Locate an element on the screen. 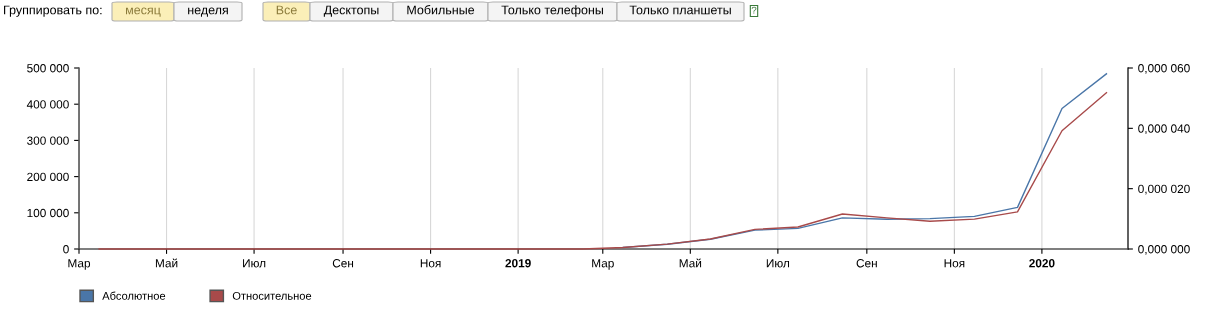 The height and width of the screenshot is (329, 1224). y2-tick-label: 0,000 040 is located at coordinates (1164, 129).